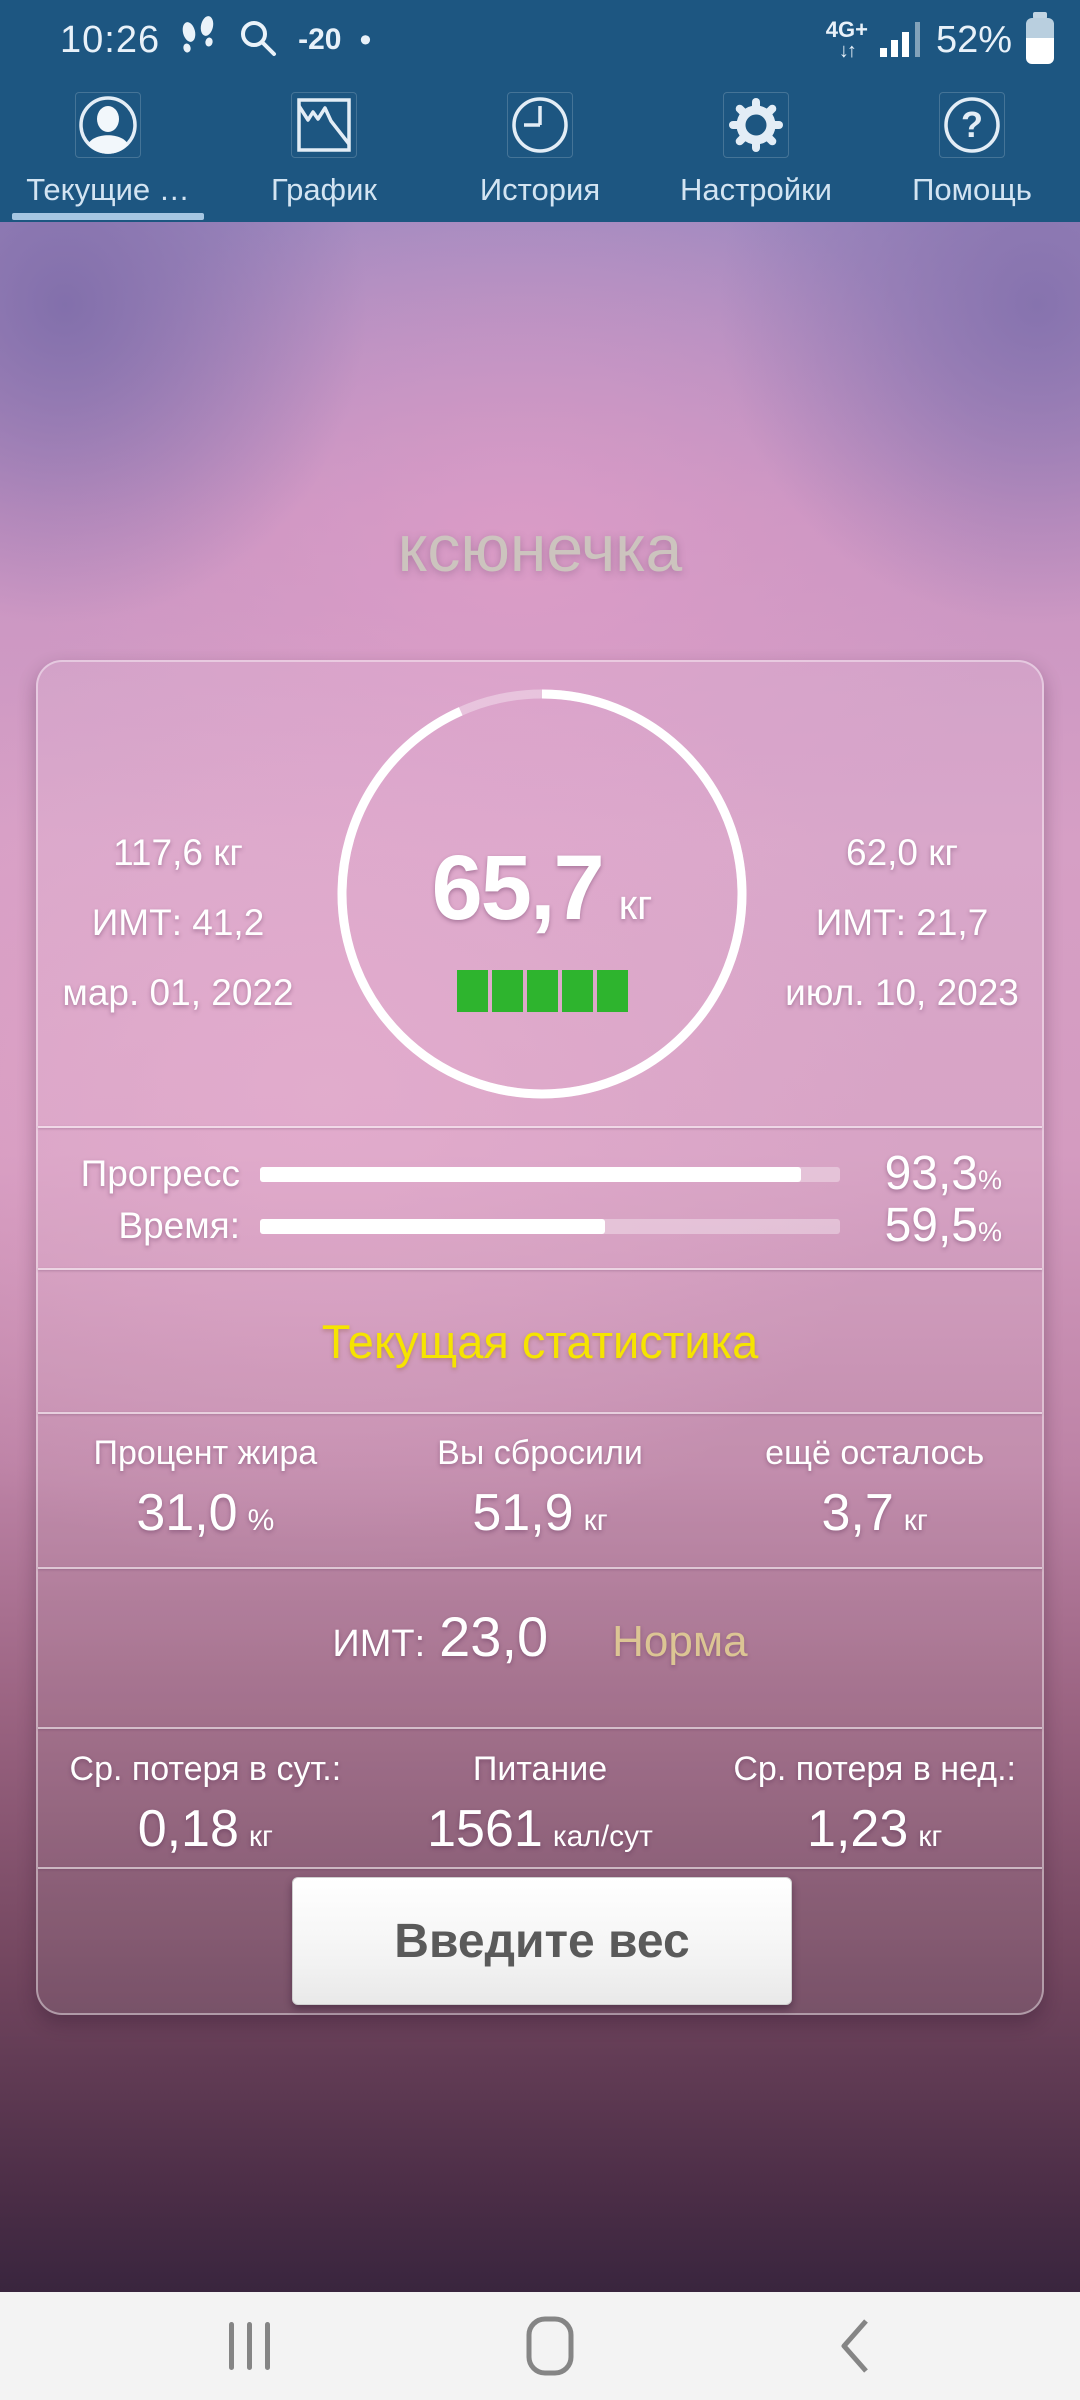  What do you see at coordinates (943, 1225) in the screenshot?
I see `time-progress-value: 59,5%` at bounding box center [943, 1225].